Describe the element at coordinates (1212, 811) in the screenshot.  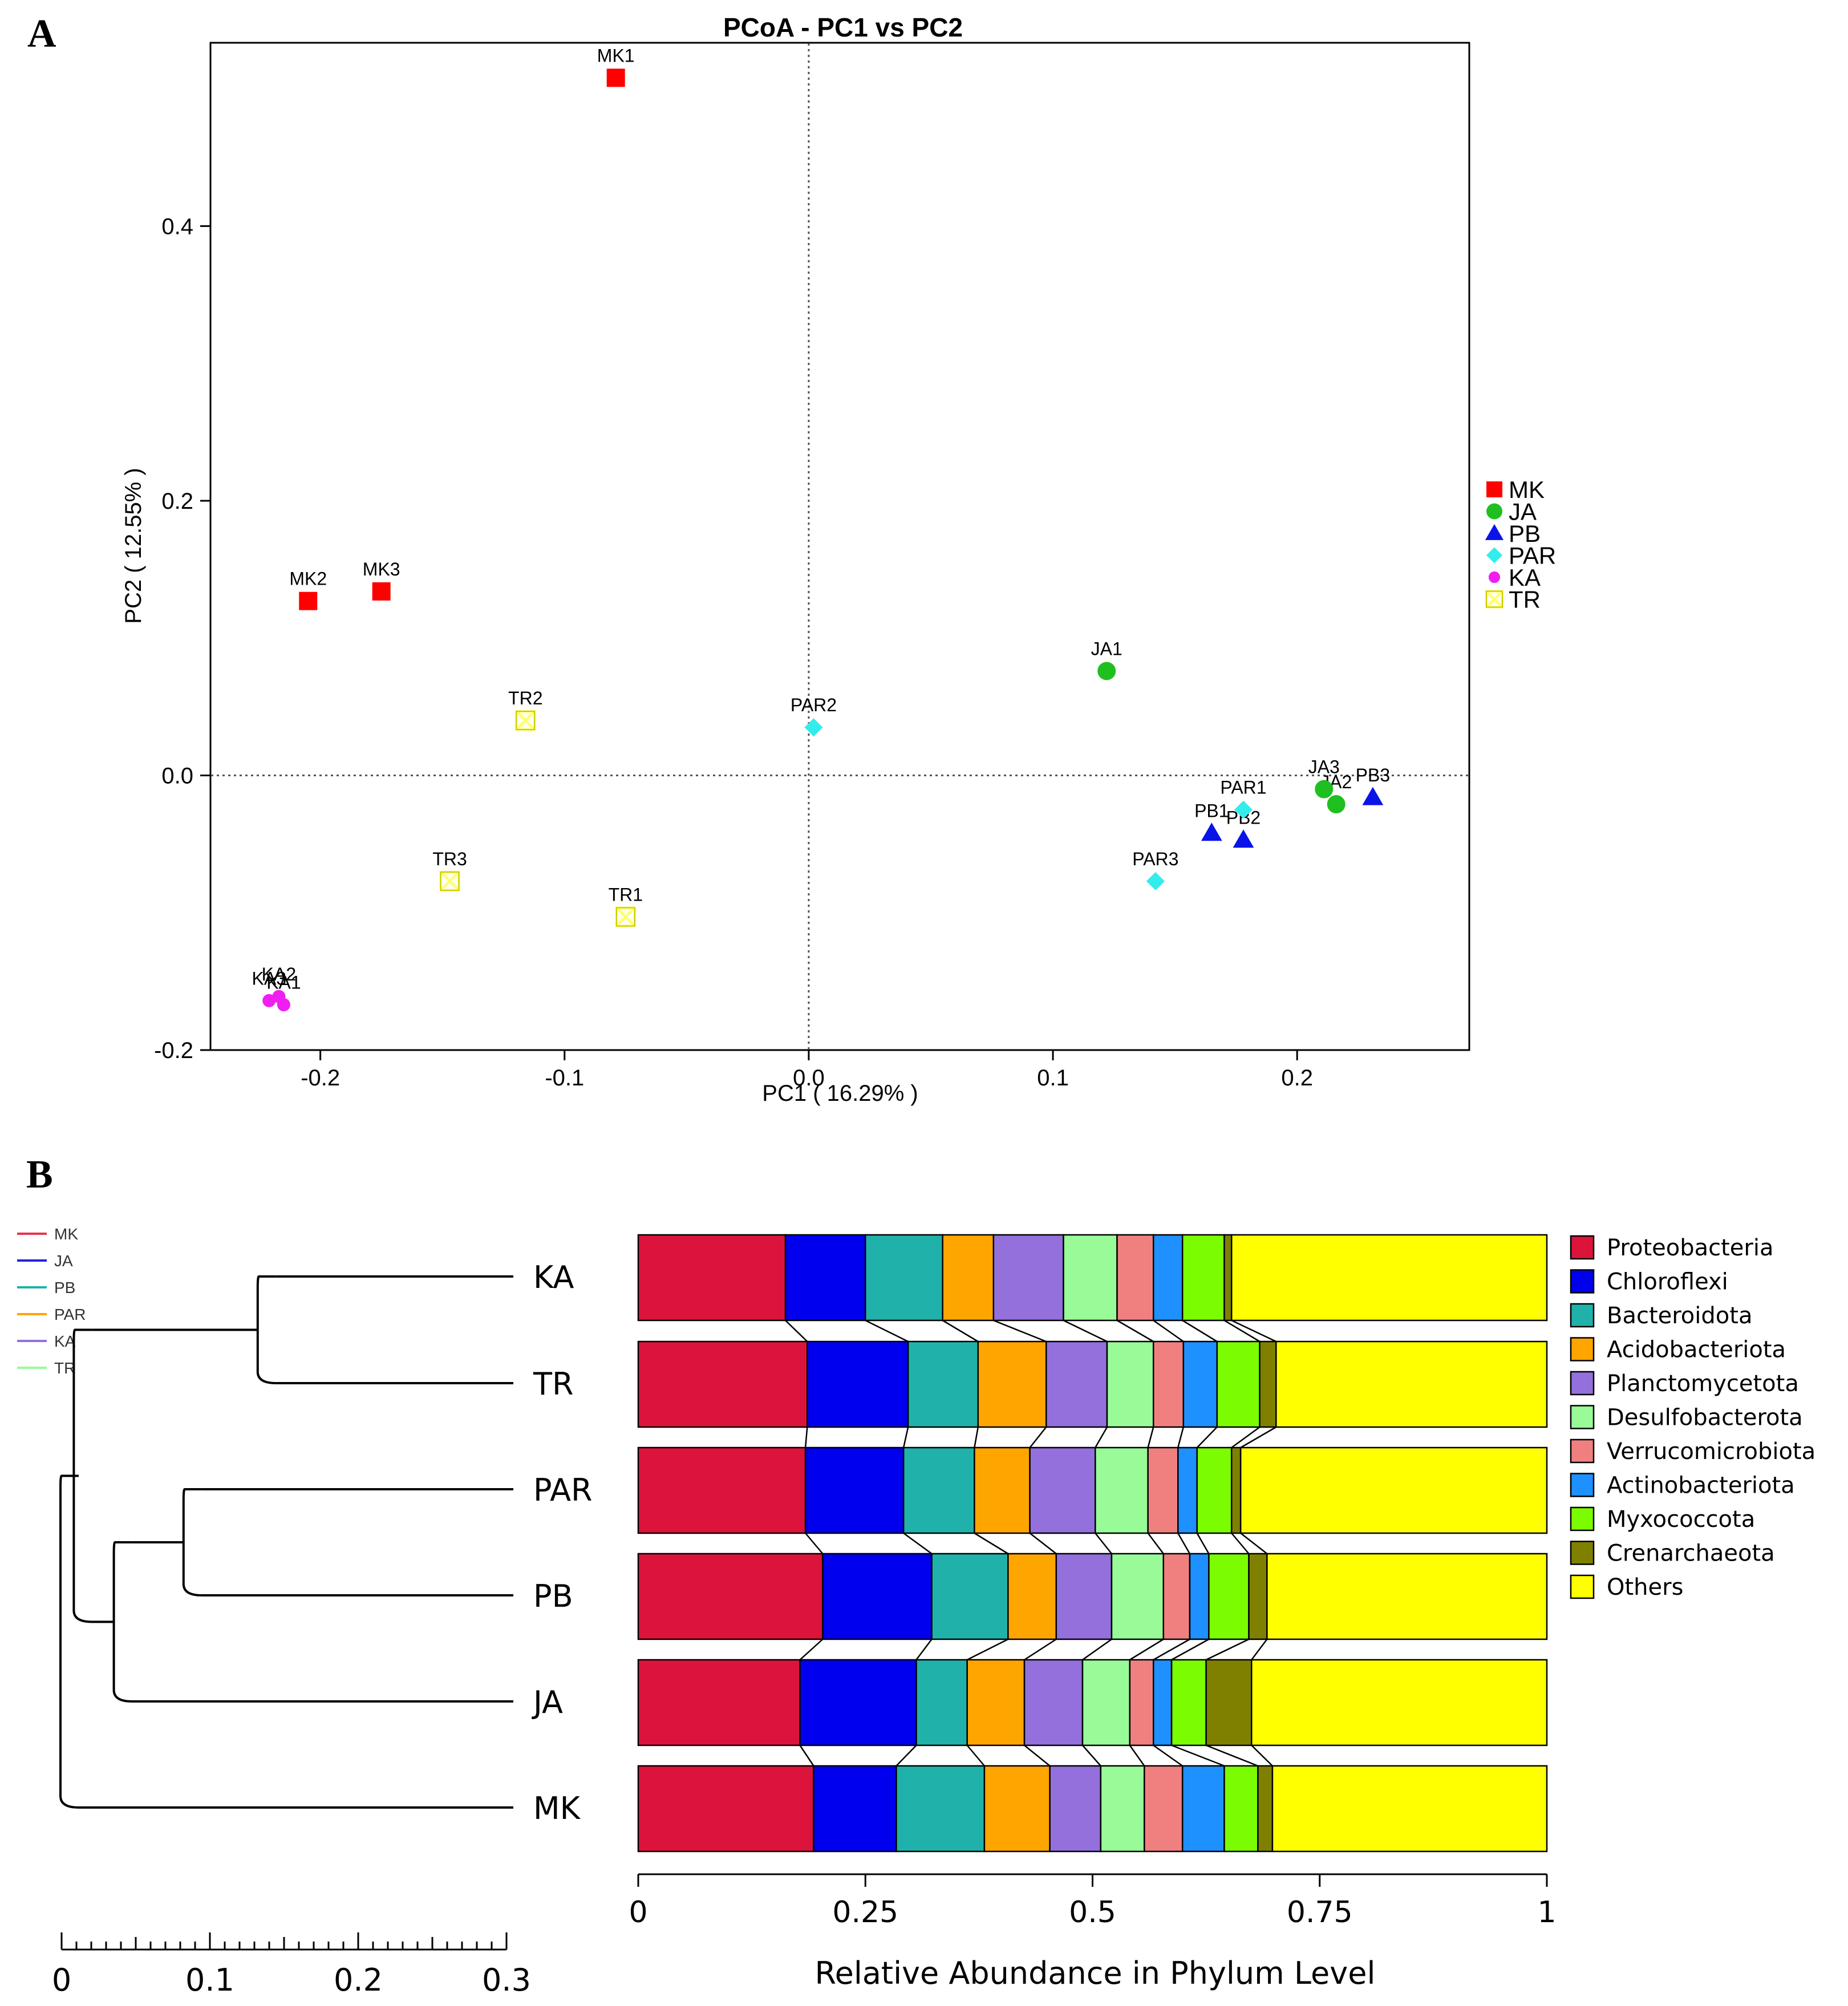
I see `point-label-pb1: PB1` at that location.